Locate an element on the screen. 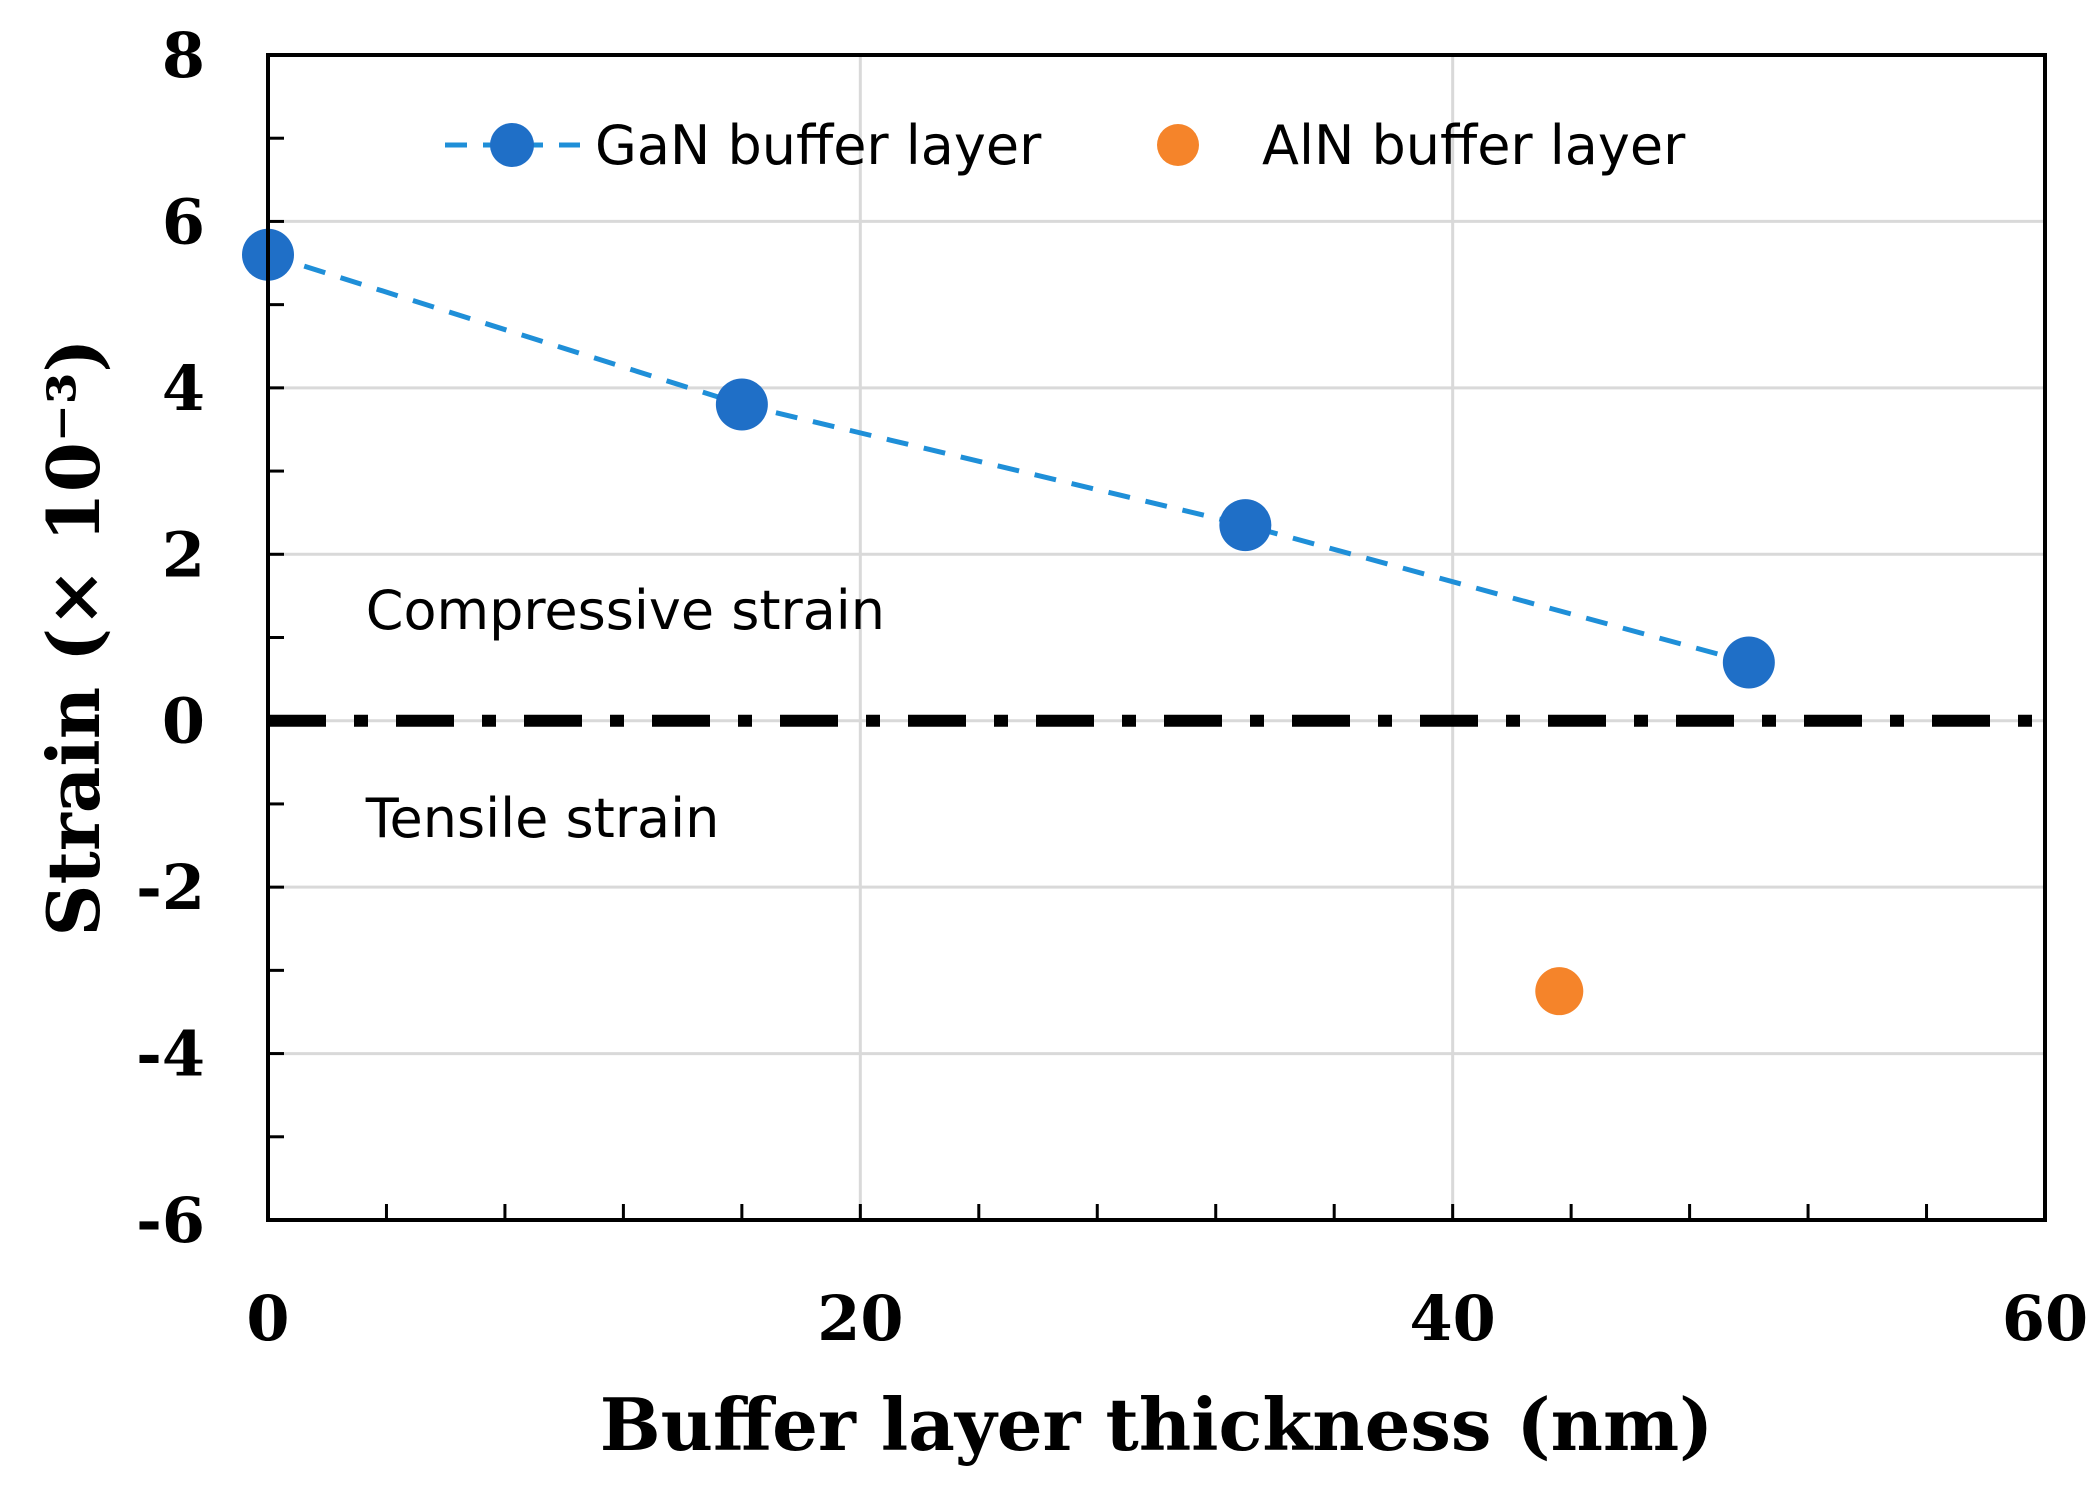 The width and height of the screenshot is (2099, 1489). legend: GaN buffer layer AlN buffer layer is located at coordinates (1065, 145).